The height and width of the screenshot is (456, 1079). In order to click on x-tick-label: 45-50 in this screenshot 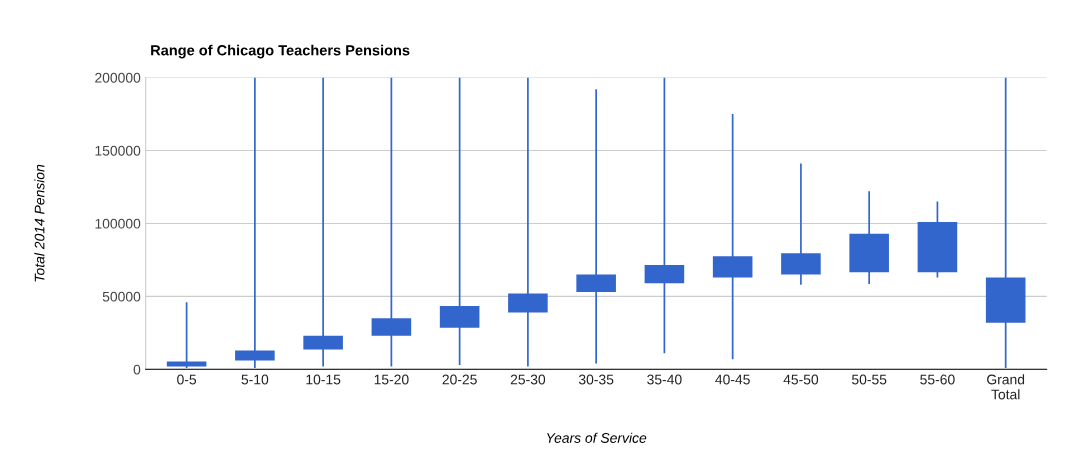, I will do `click(801, 379)`.